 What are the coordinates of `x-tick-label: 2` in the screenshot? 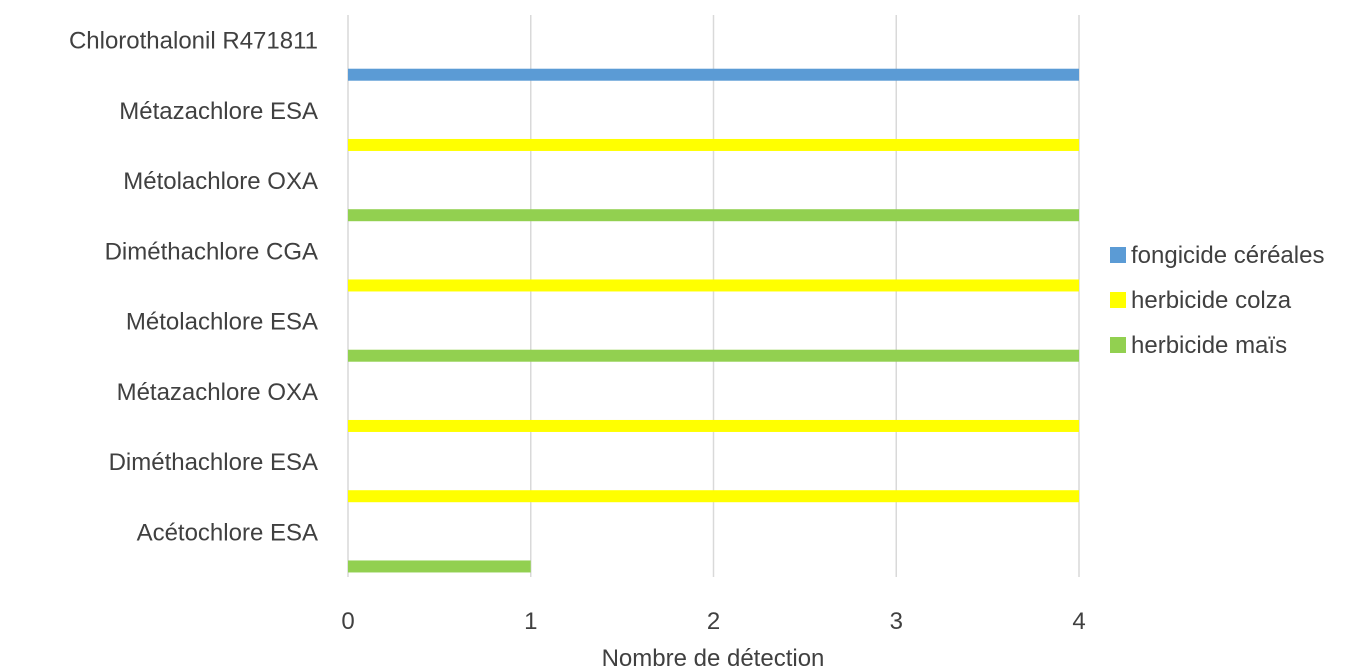 It's located at (713, 621).